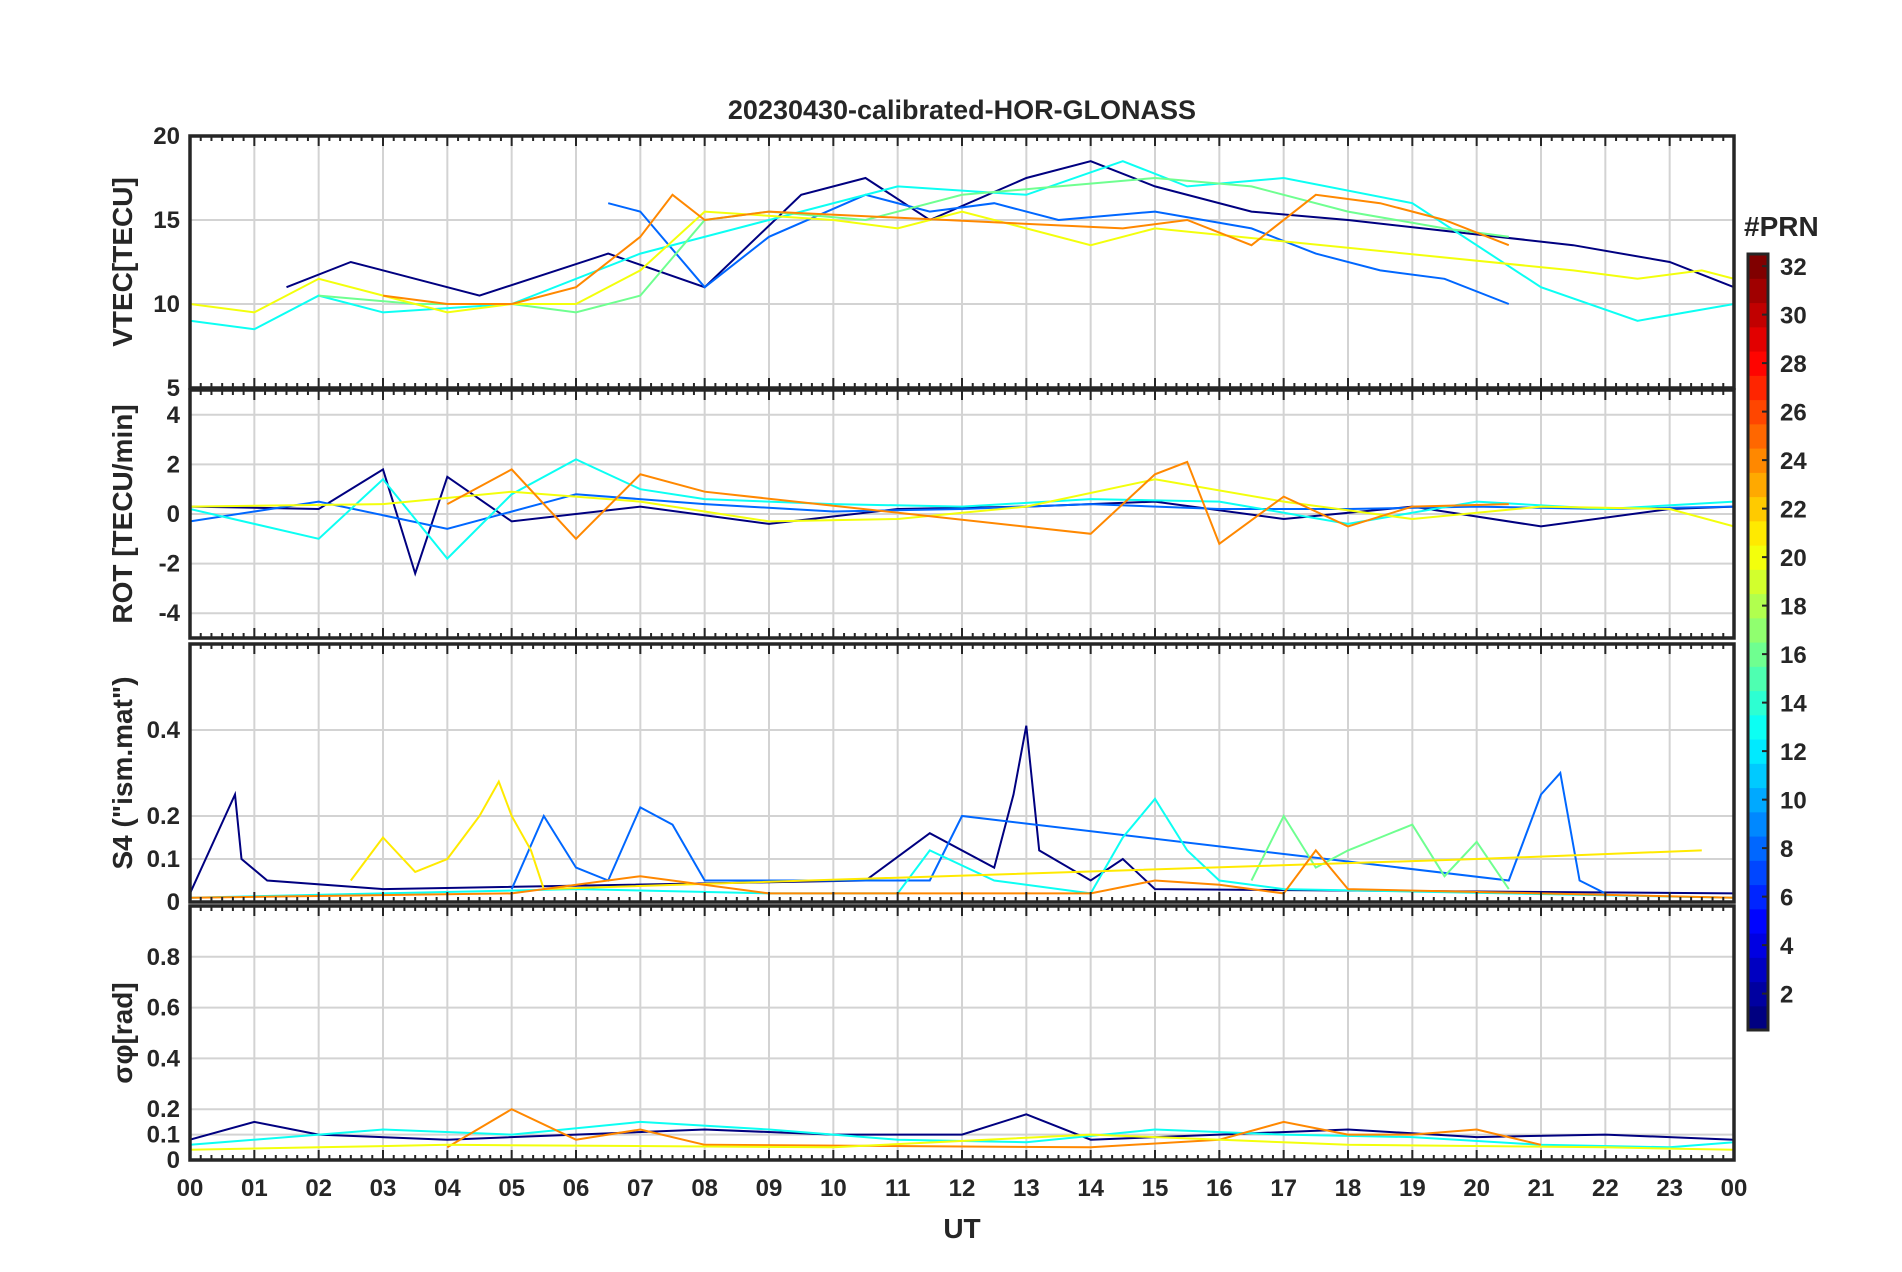  What do you see at coordinates (163, 957) in the screenshot?
I see `y-tick-label: 0.8` at bounding box center [163, 957].